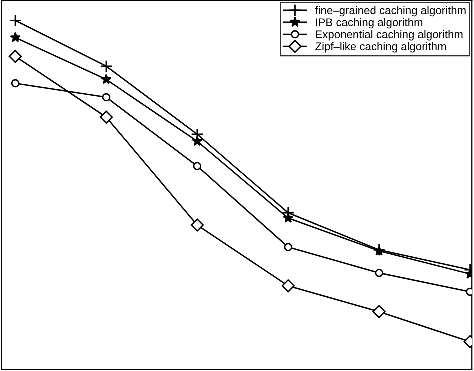 The height and width of the screenshot is (371, 474). Describe the element at coordinates (369, 23) in the screenshot. I see `legend-label: IPB caching algorithm` at that location.